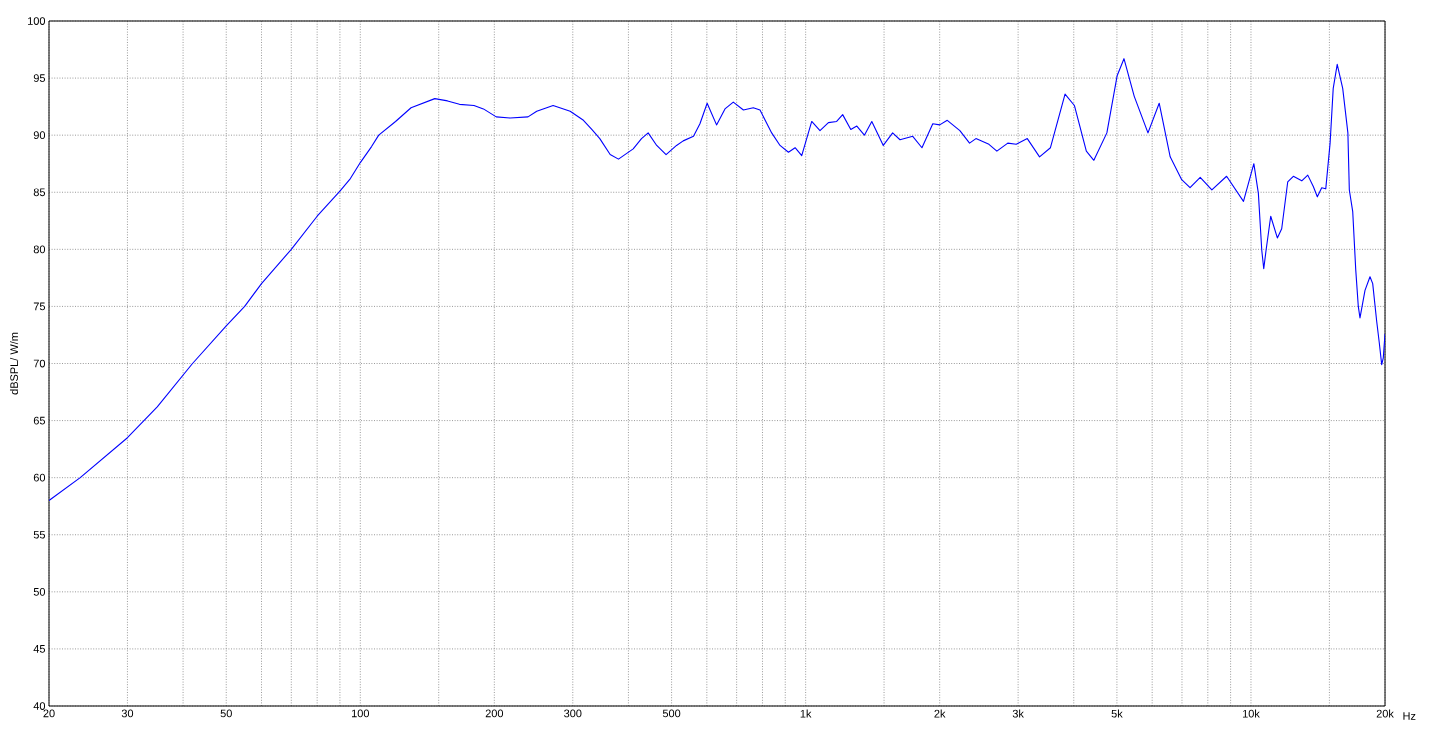 The width and height of the screenshot is (1436, 729). Describe the element at coordinates (39, 135) in the screenshot. I see `y-tick-label: 90` at that location.